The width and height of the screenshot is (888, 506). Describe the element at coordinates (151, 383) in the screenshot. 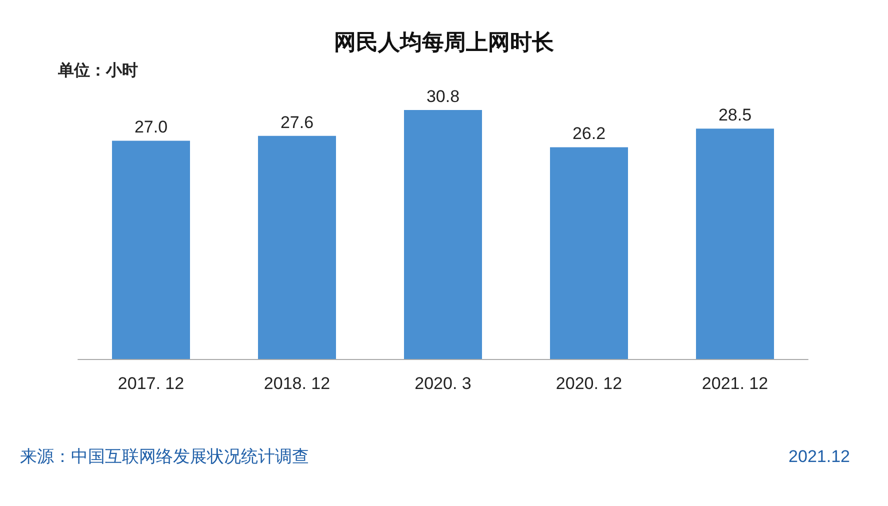

I see `x-tick-label: 2017. 12` at that location.